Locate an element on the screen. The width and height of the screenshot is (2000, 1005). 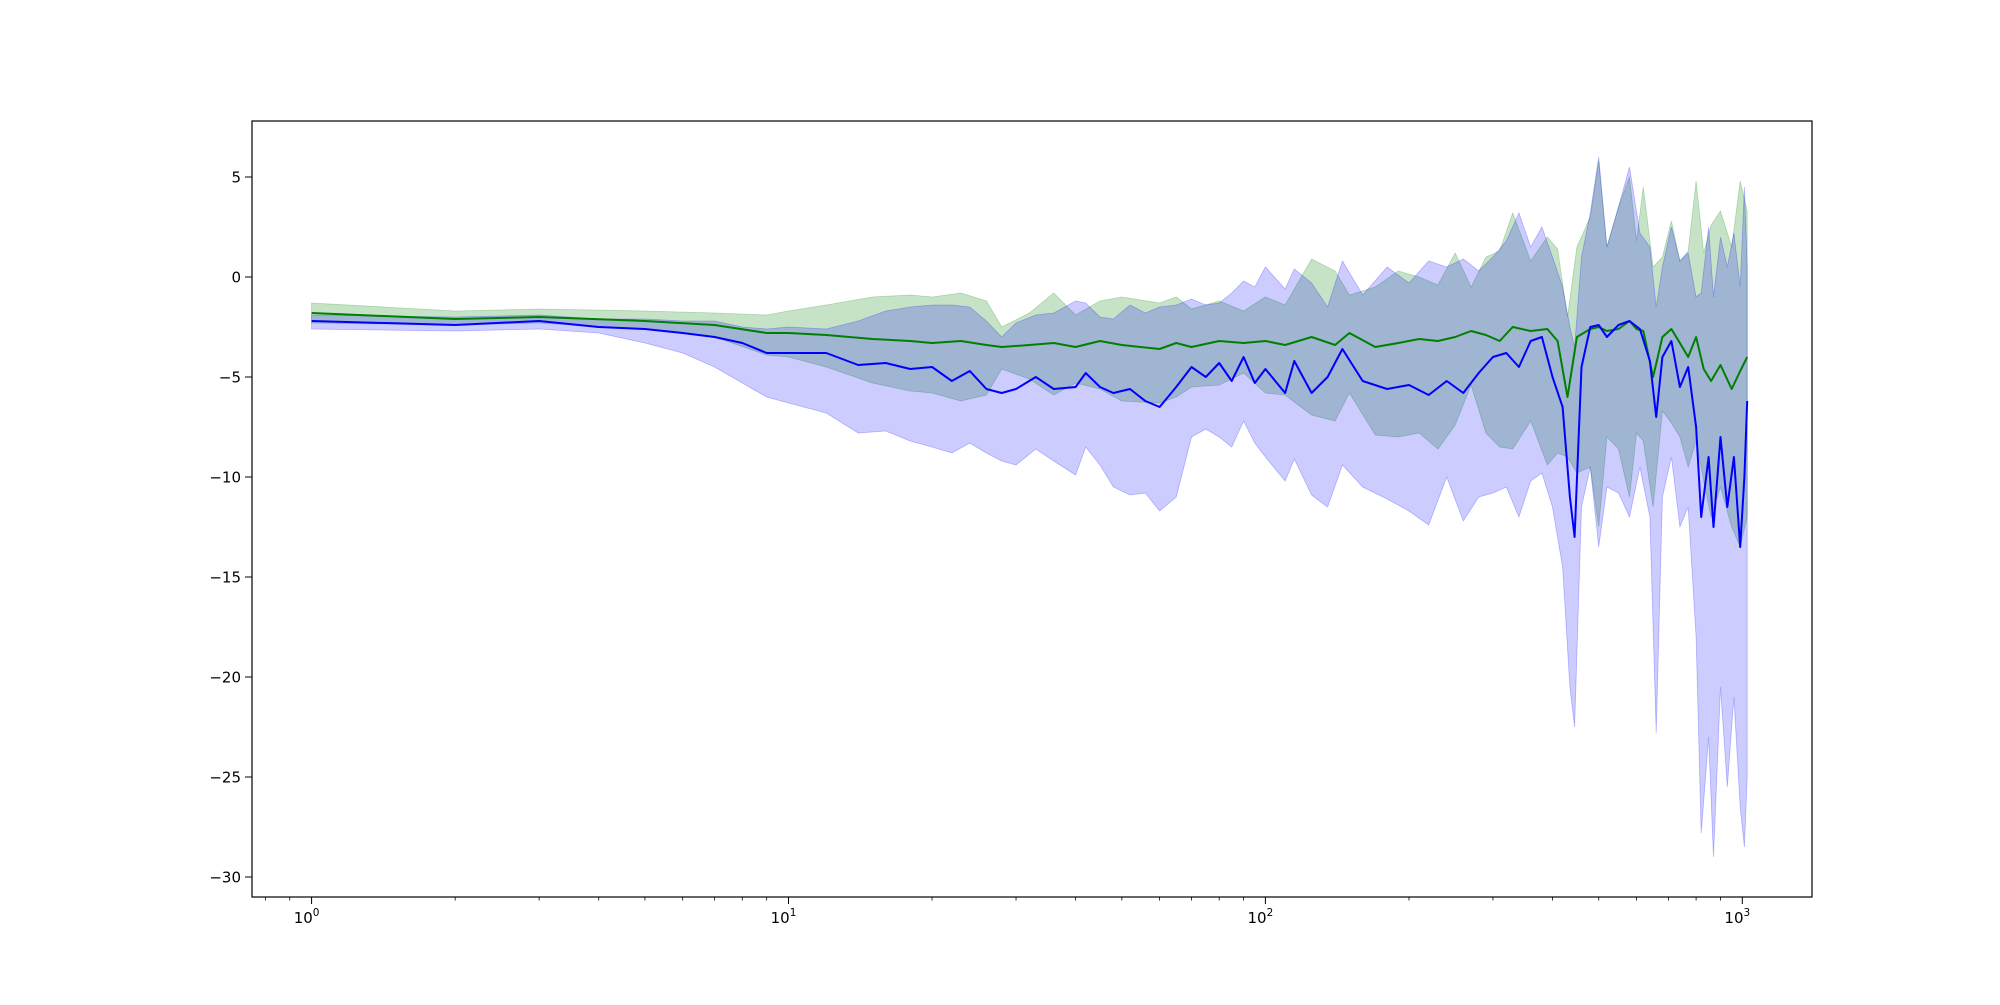
y-tick-label: −25 is located at coordinates (225, 778).